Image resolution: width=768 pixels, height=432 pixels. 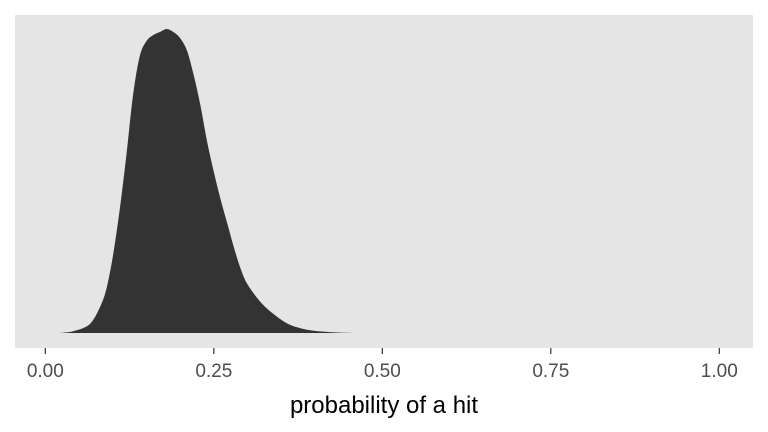 What do you see at coordinates (213, 371) in the screenshot?
I see `x-tick-label: 0.25` at bounding box center [213, 371].